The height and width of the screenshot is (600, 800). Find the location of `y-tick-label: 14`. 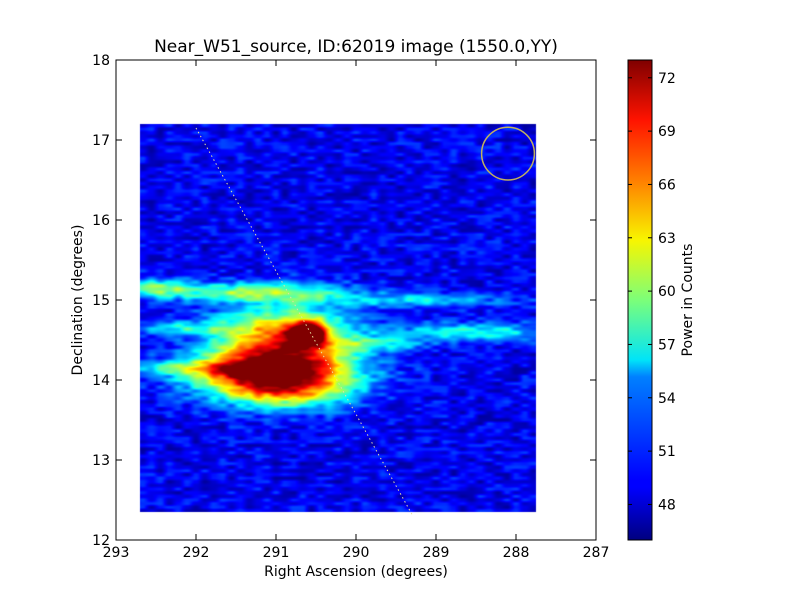

y-tick-label: 14 is located at coordinates (101, 381).